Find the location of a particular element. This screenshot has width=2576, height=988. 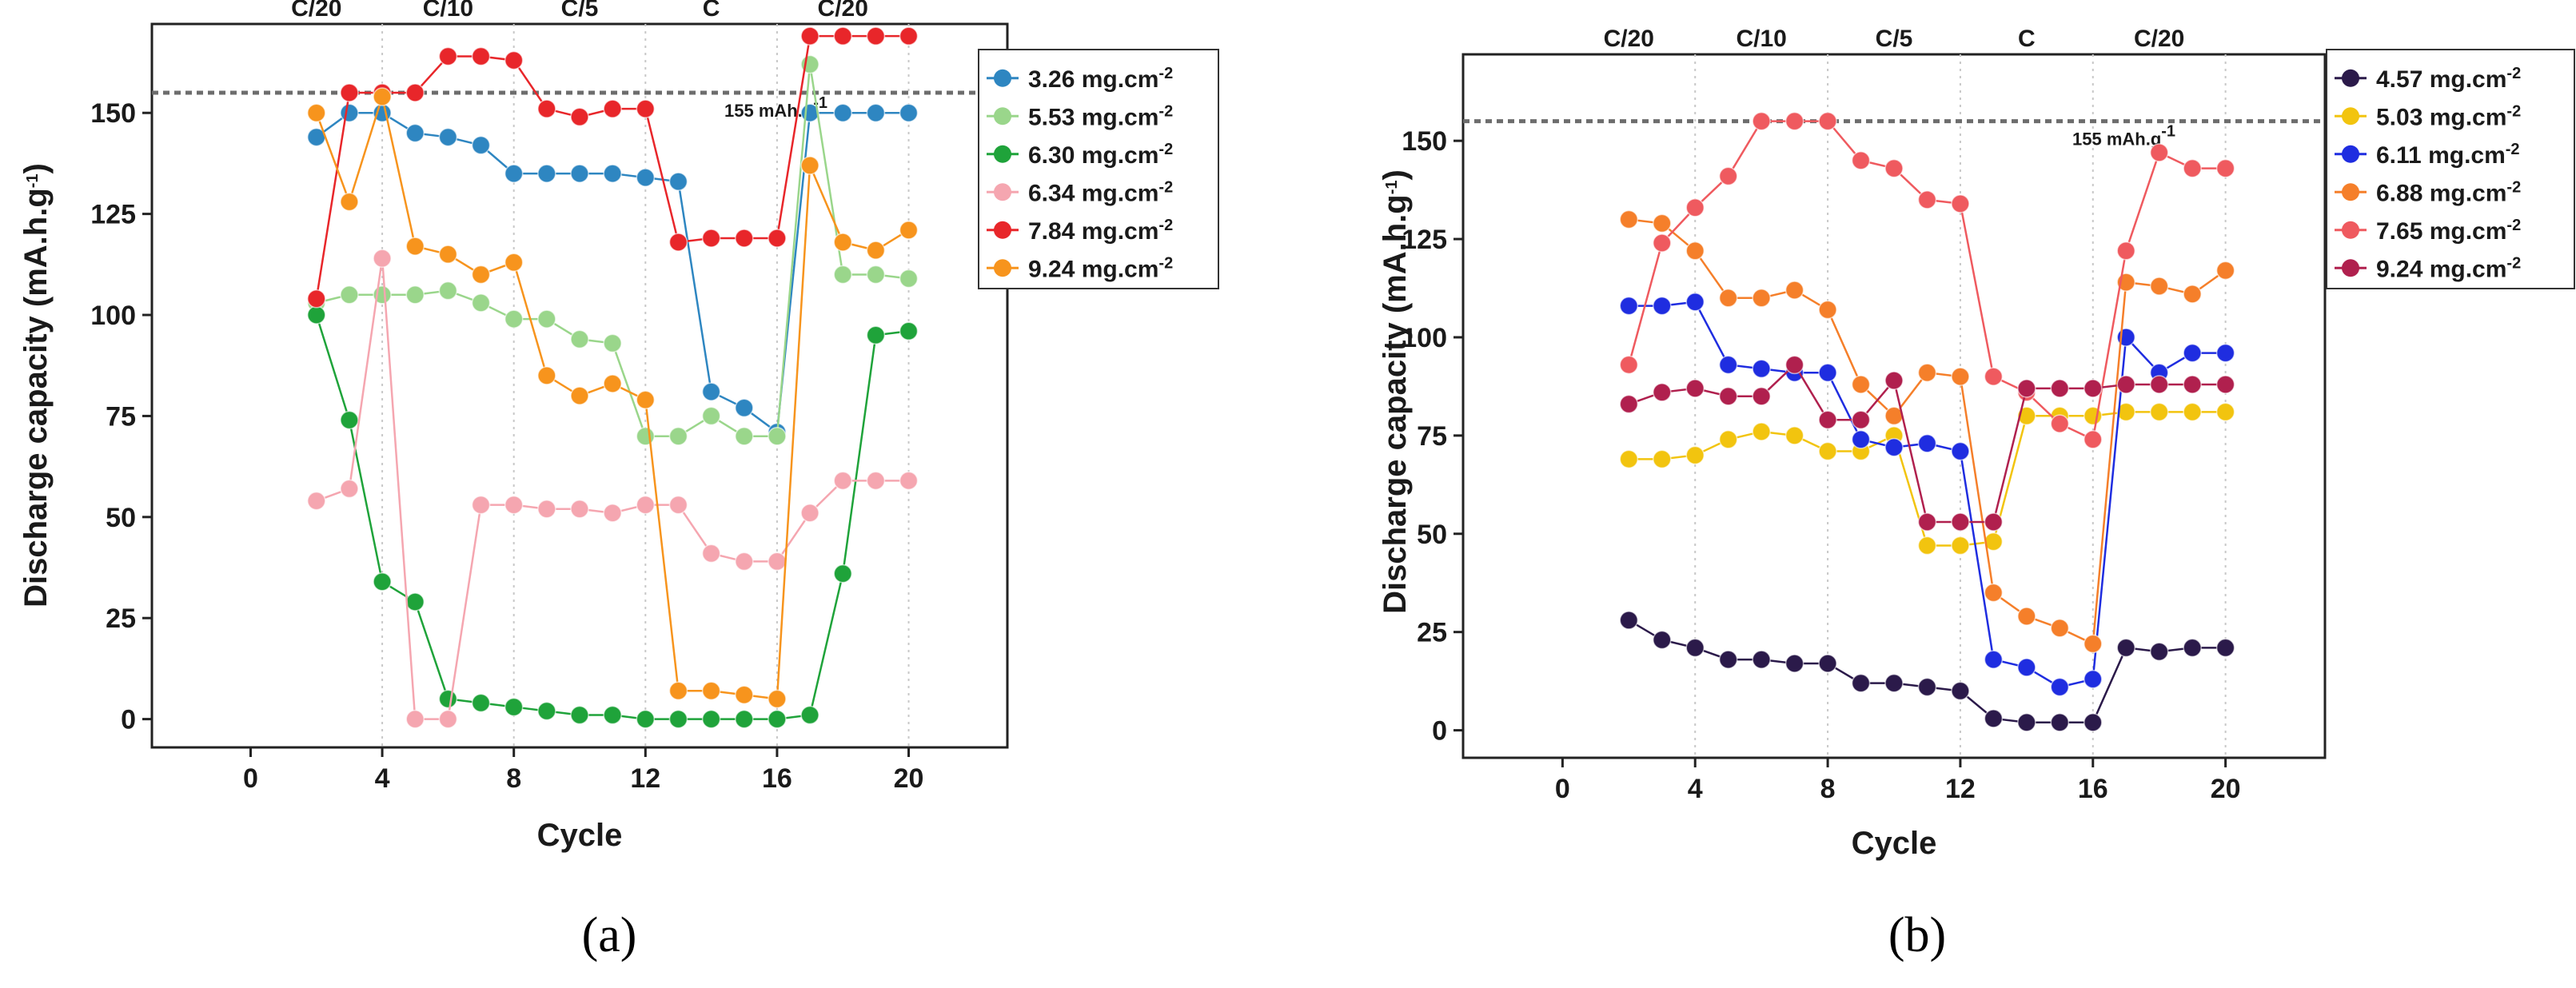

legend-box is located at coordinates (1099, 169).